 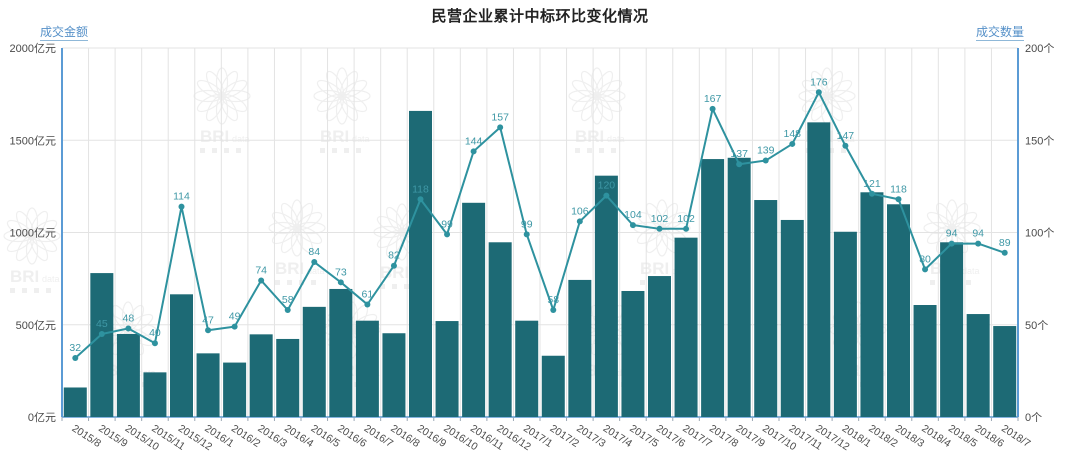 What do you see at coordinates (181, 355) in the screenshot?
I see `bar-2015/12` at bounding box center [181, 355].